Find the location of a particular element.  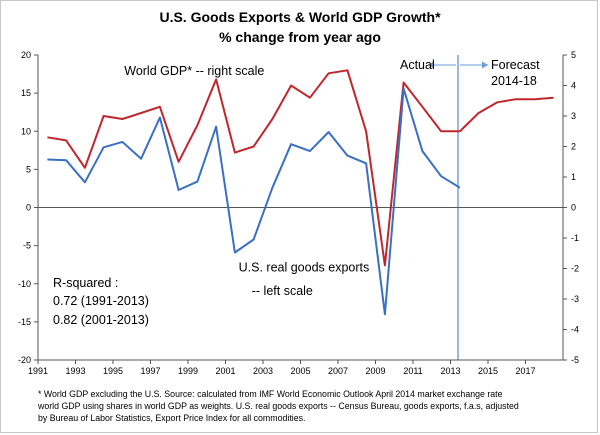

left-tick-label: 5 is located at coordinates (28, 169).